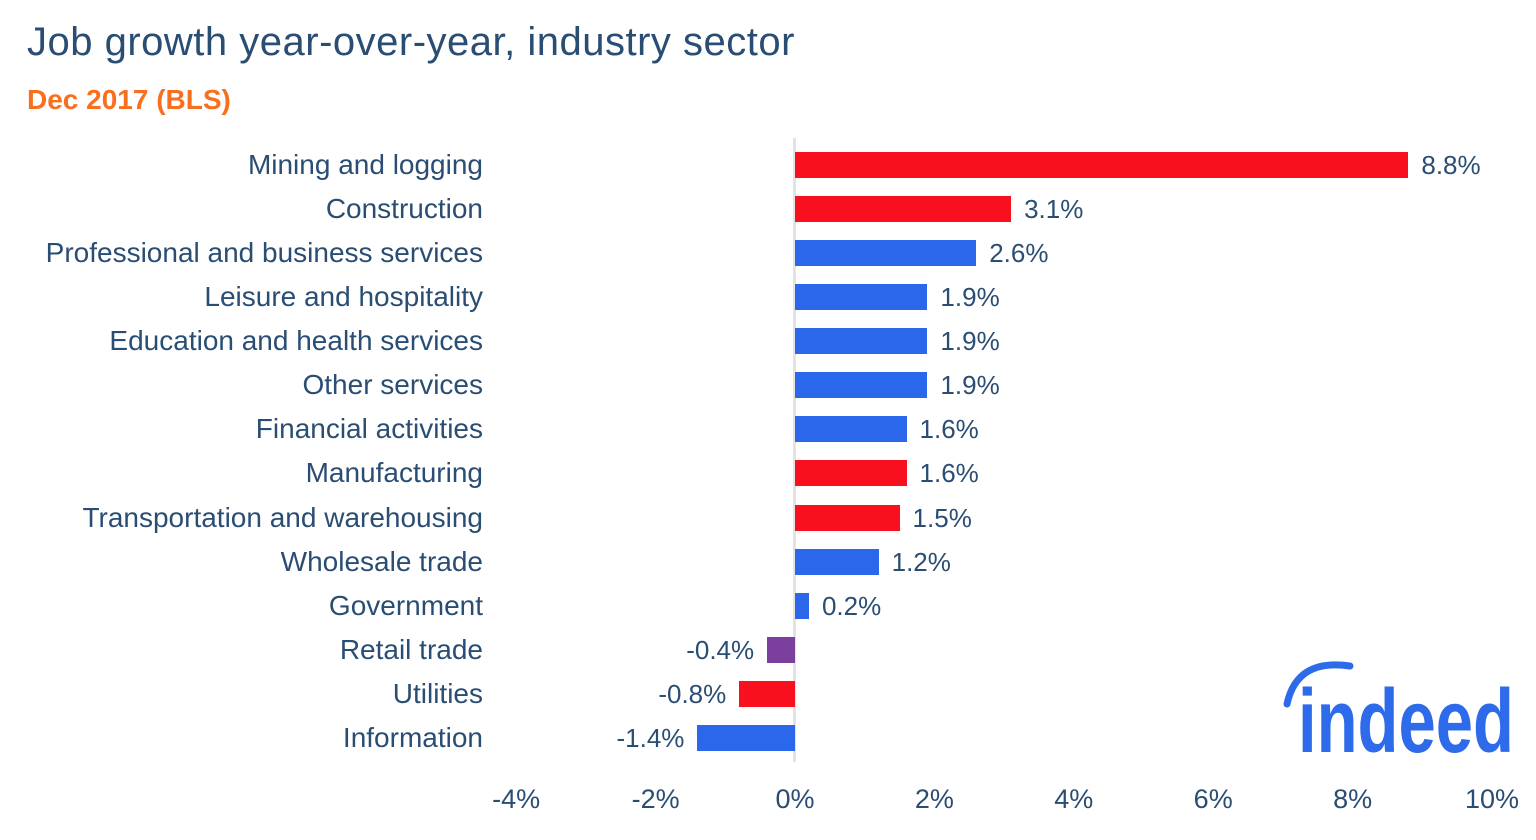 Image resolution: width=1536 pixels, height=840 pixels. Describe the element at coordinates (1406, 717) in the screenshot. I see `indeed-logo-text: indeed` at that location.